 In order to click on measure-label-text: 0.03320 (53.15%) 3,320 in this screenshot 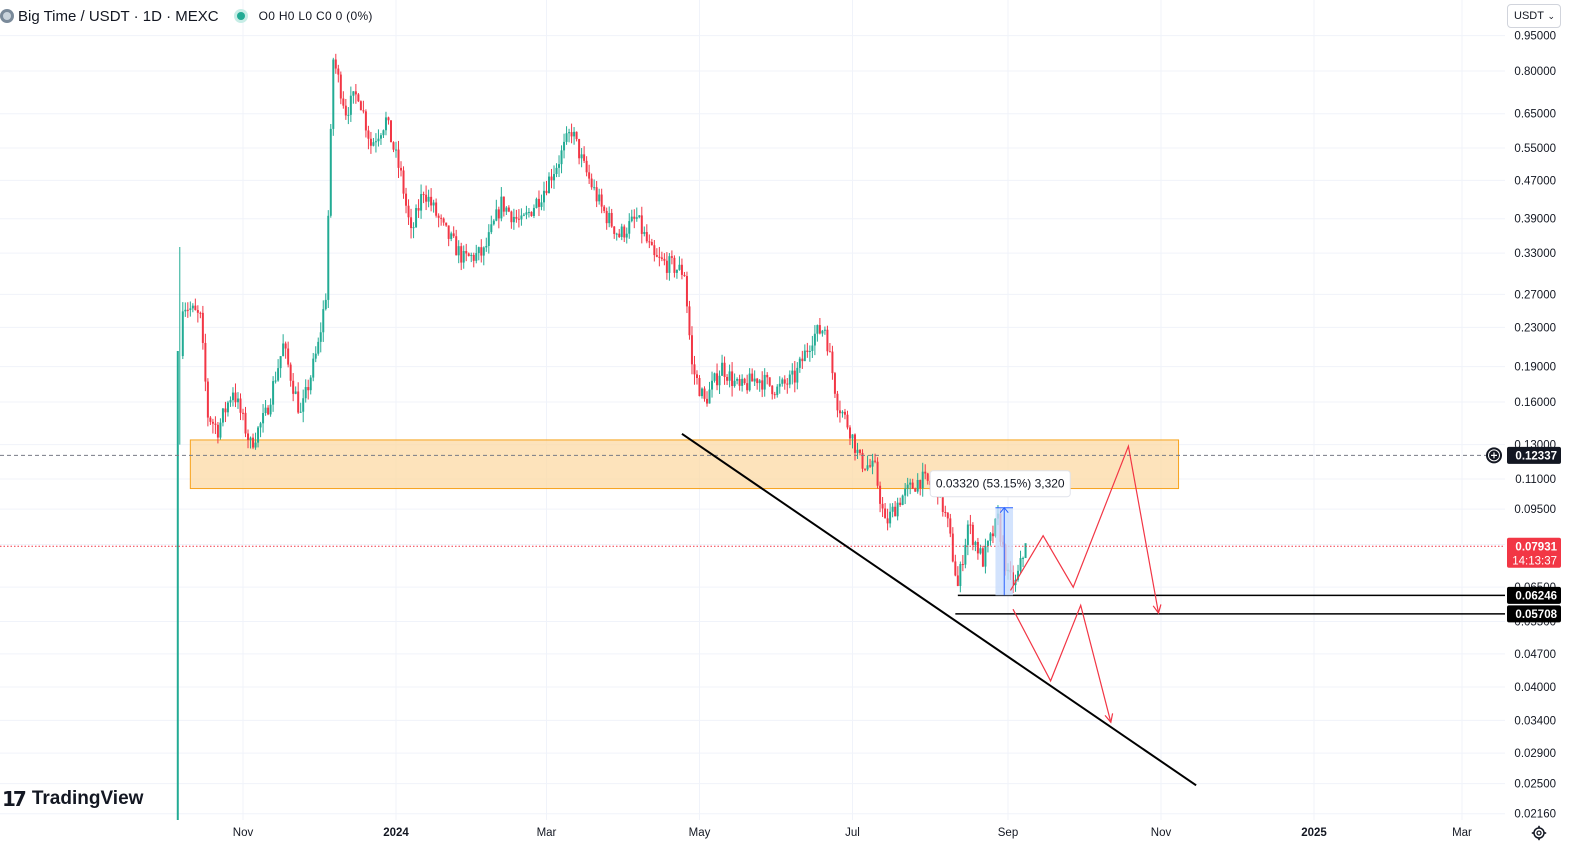, I will do `click(1000, 484)`.